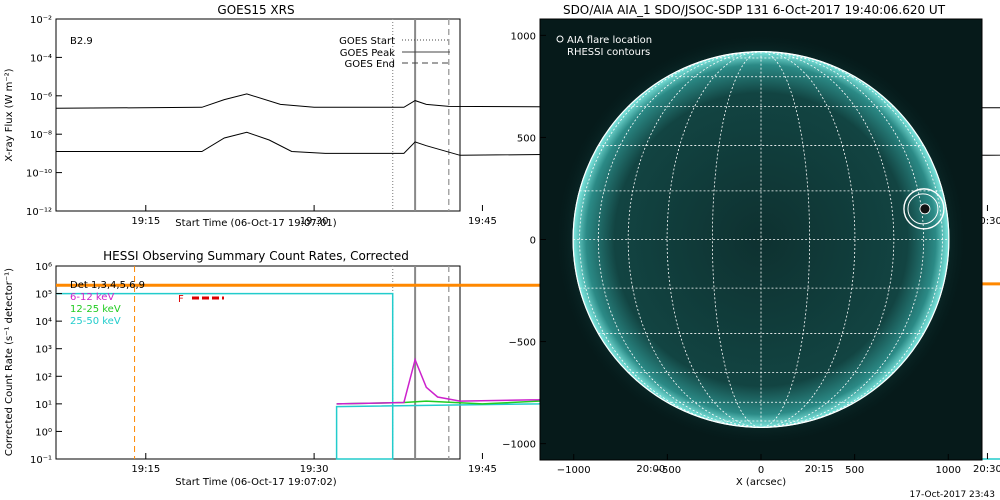  I want to click on goes-title: GOES15 XRS, so click(255, 10).